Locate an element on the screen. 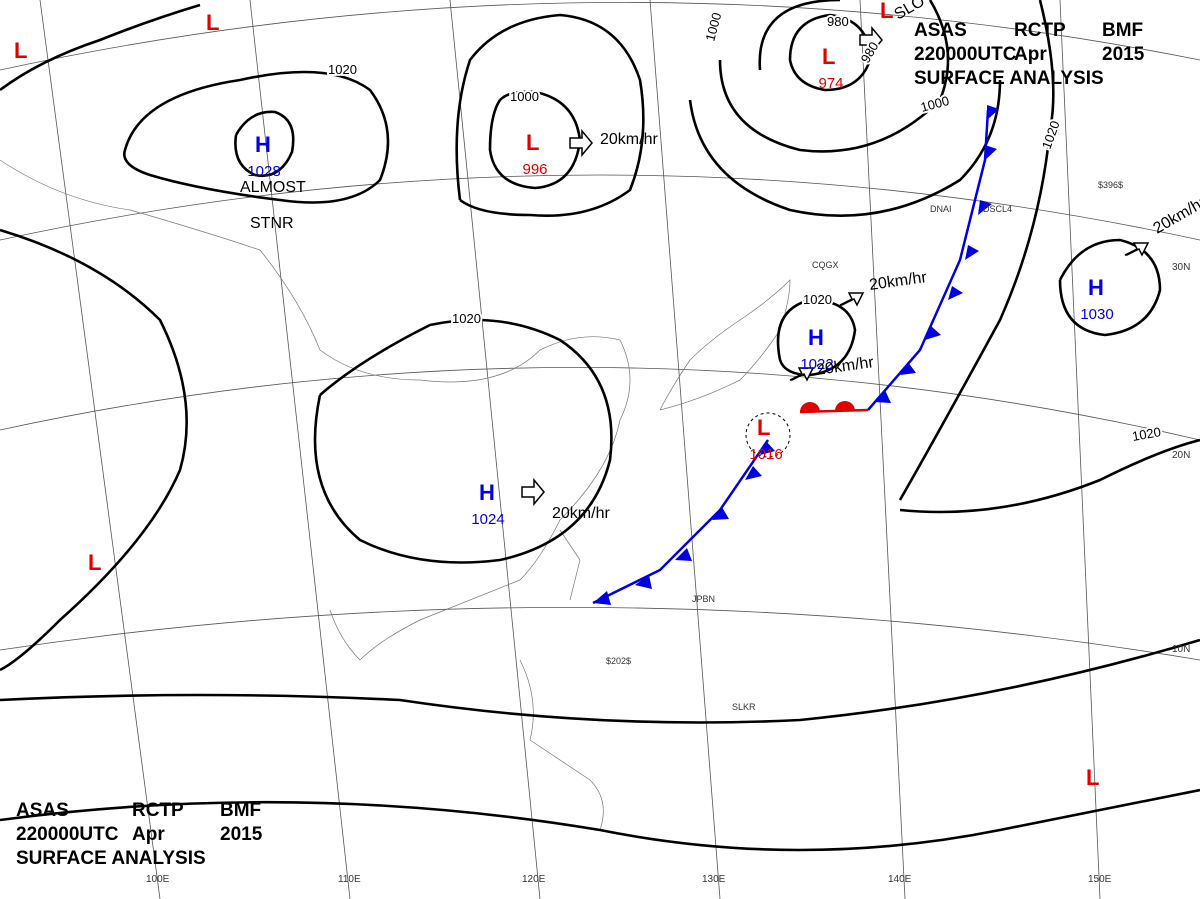 The height and width of the screenshot is (899, 1200). isobar-label: 980 is located at coordinates (838, 21).